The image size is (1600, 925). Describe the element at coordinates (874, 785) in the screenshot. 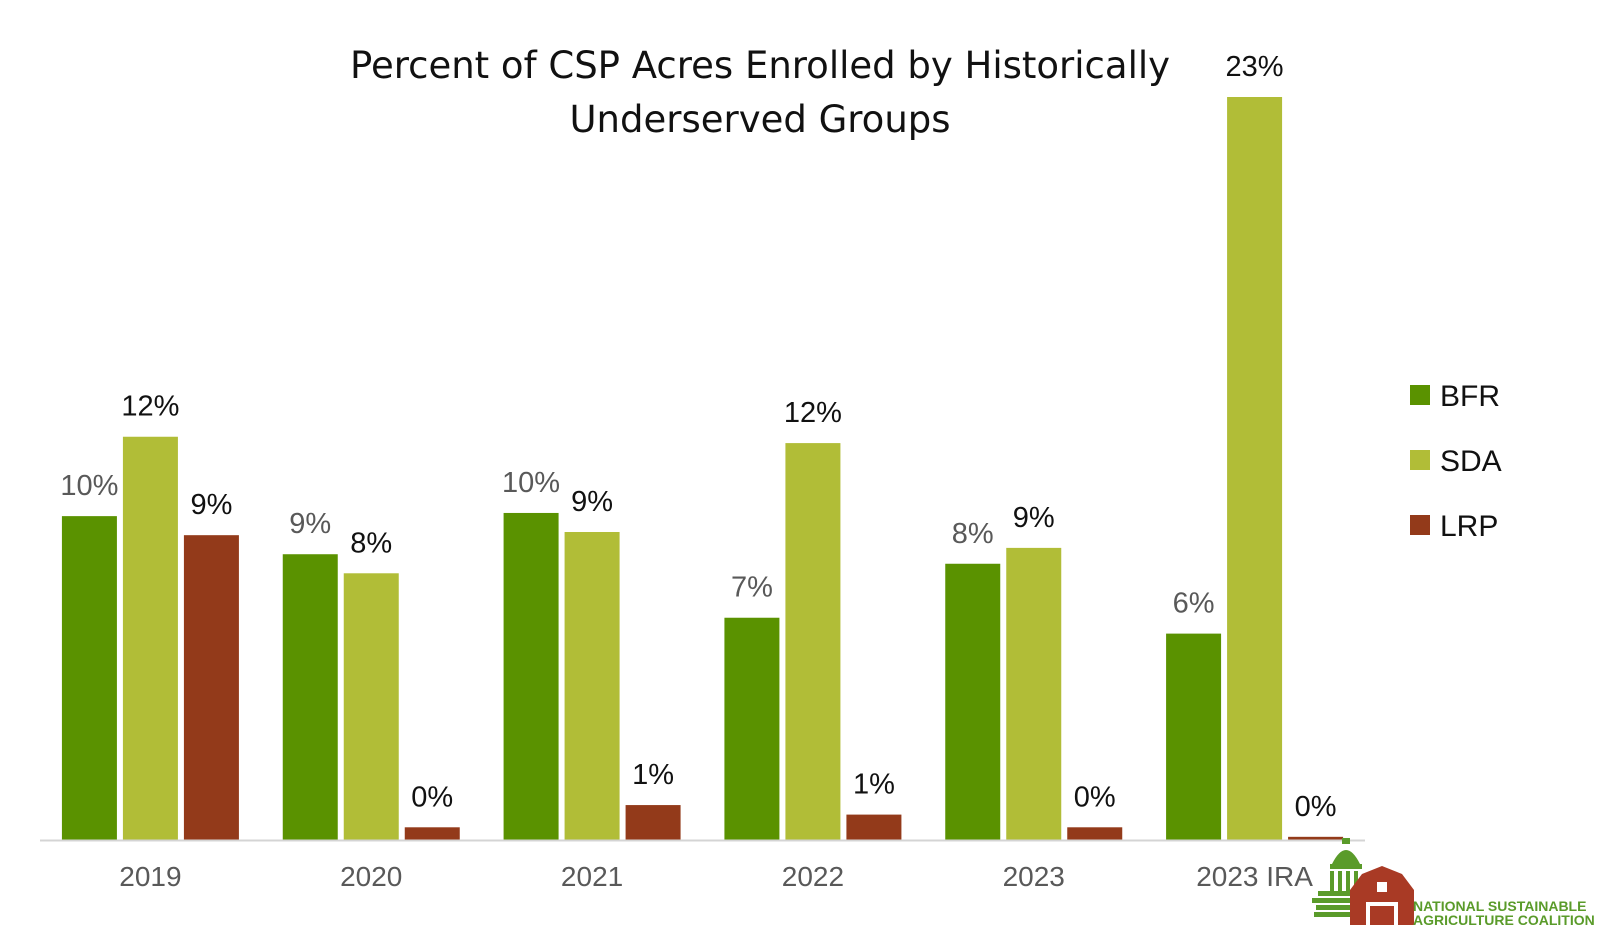

I see `data-label-lrp-3: 1%` at that location.